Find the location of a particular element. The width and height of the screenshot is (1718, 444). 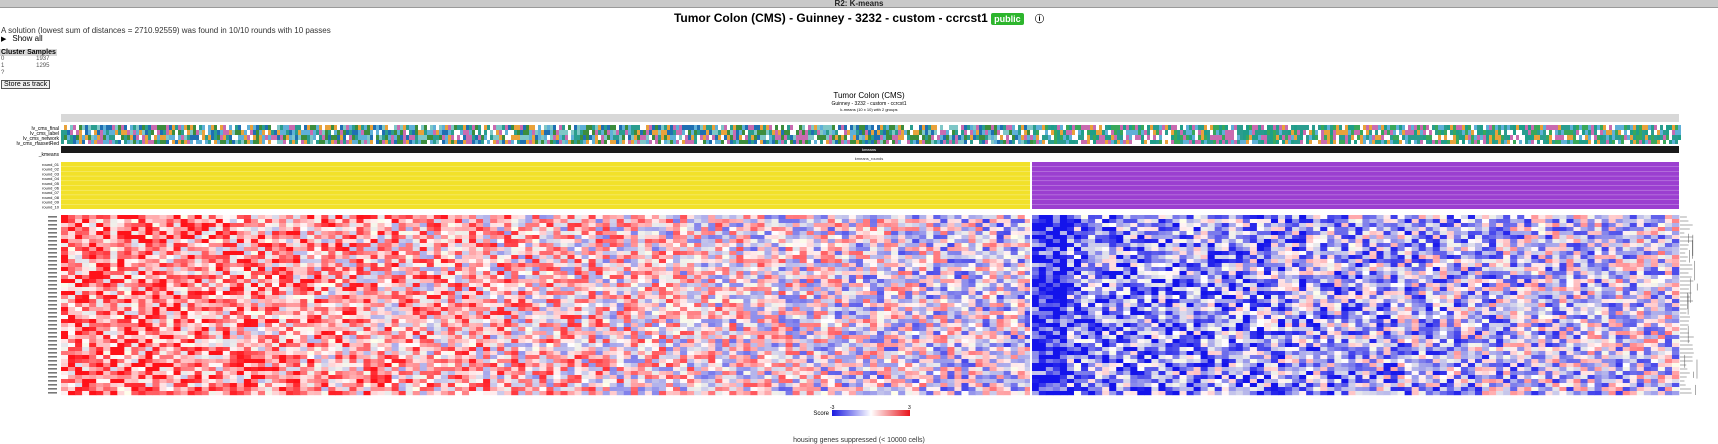

public-badge: public is located at coordinates (1007, 18).